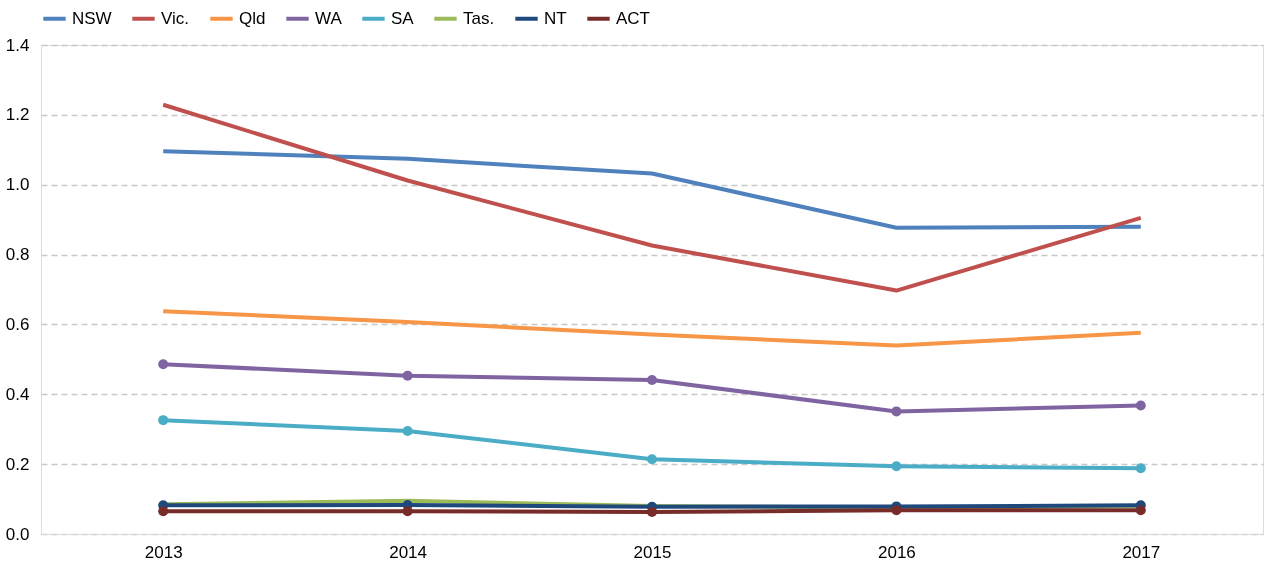 The image size is (1278, 575). Describe the element at coordinates (896, 552) in the screenshot. I see `x-tick-label: 2016` at that location.